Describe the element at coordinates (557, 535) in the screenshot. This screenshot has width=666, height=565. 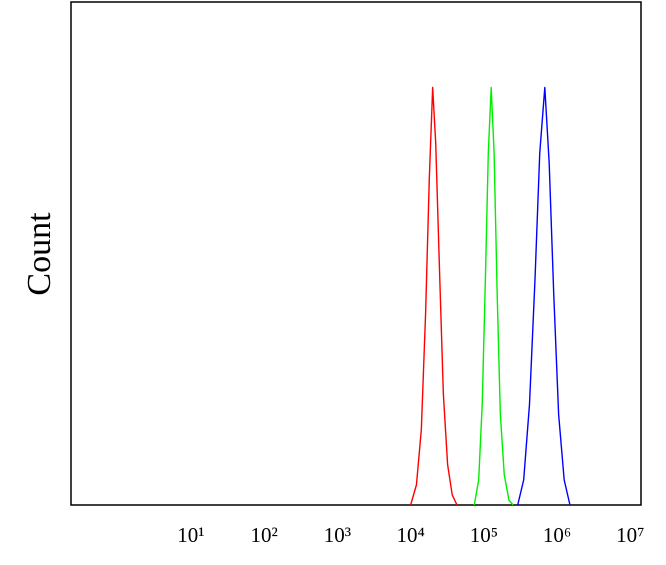
I see `x-tick-label: 10⁶` at that location.